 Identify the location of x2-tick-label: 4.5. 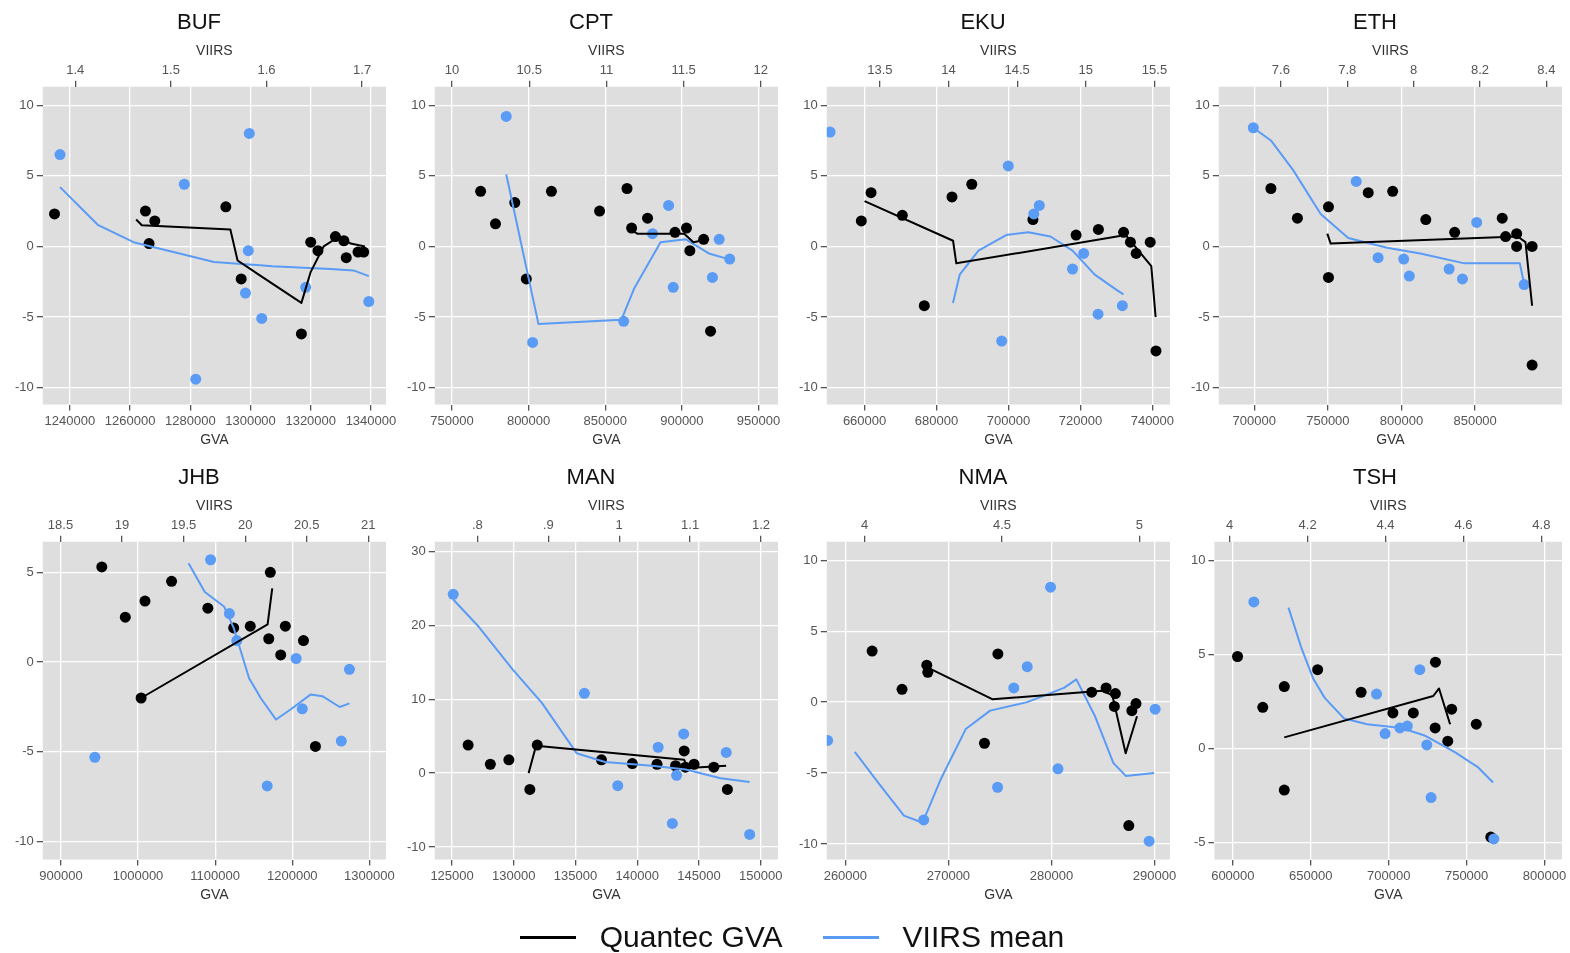
(1001, 524).